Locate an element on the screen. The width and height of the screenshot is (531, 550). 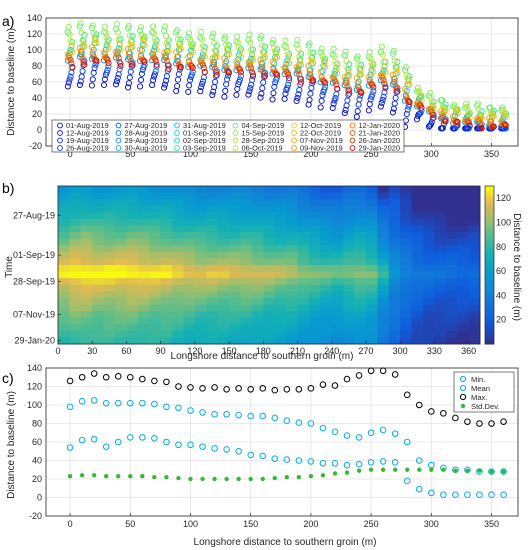
panel-a-ytick-label: 40 is located at coordinates (37, 98).